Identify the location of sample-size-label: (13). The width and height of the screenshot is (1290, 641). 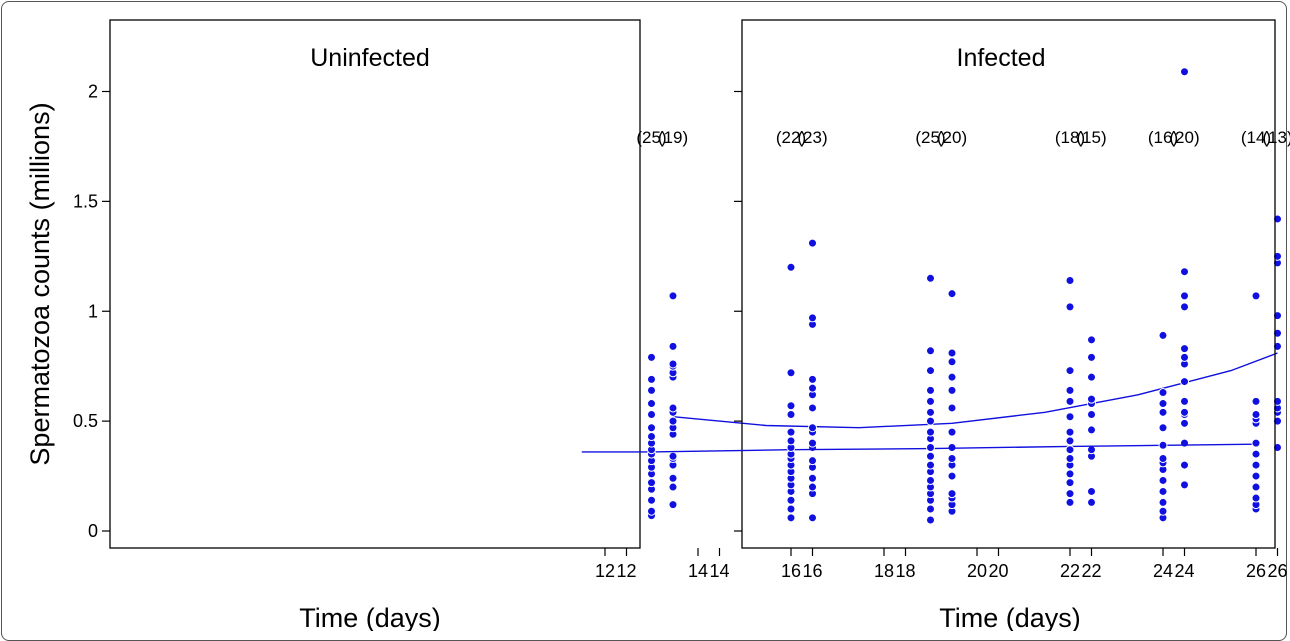
(1276, 137).